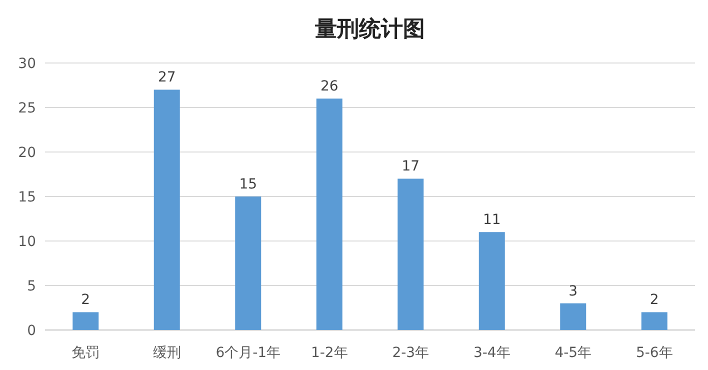 The image size is (708, 370). Describe the element at coordinates (411, 353) in the screenshot. I see `x-tick-label: 2-3年` at that location.